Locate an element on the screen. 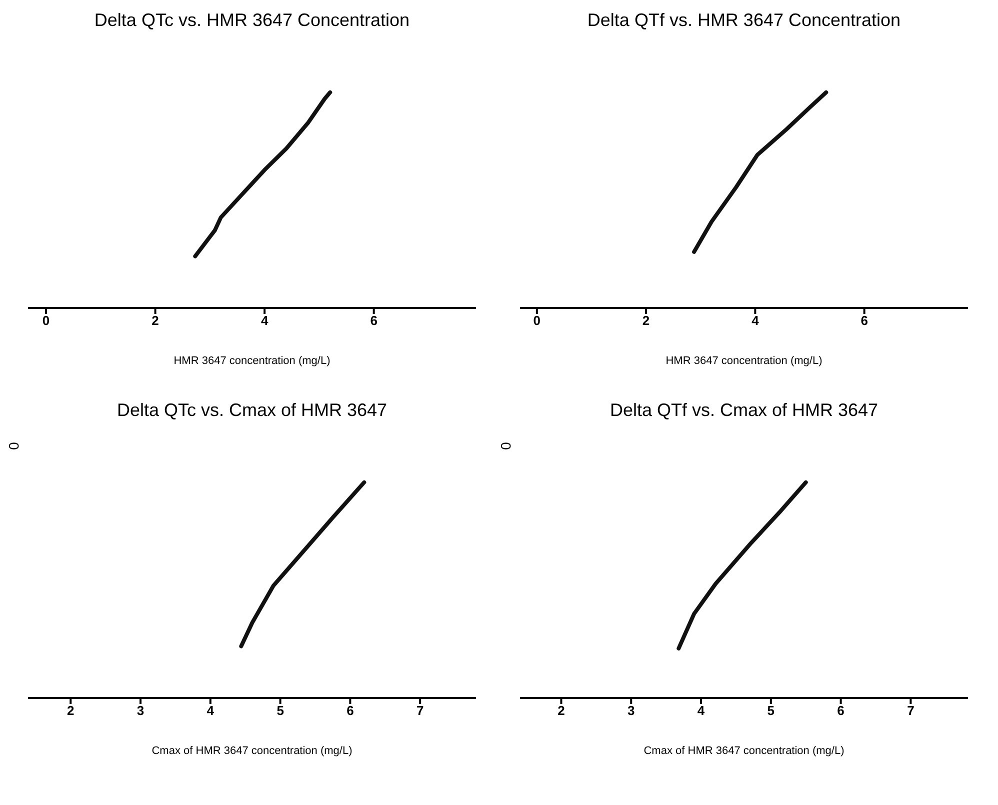  chart-title: Delta QTf vs. HMR 3647 Concentration is located at coordinates (744, 20).